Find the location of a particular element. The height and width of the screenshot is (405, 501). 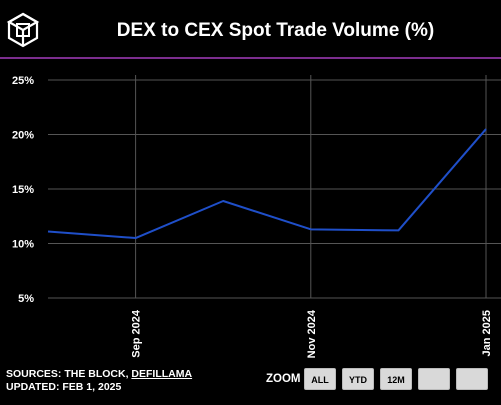

x-tick-label: Jan 2025 is located at coordinates (487, 333).